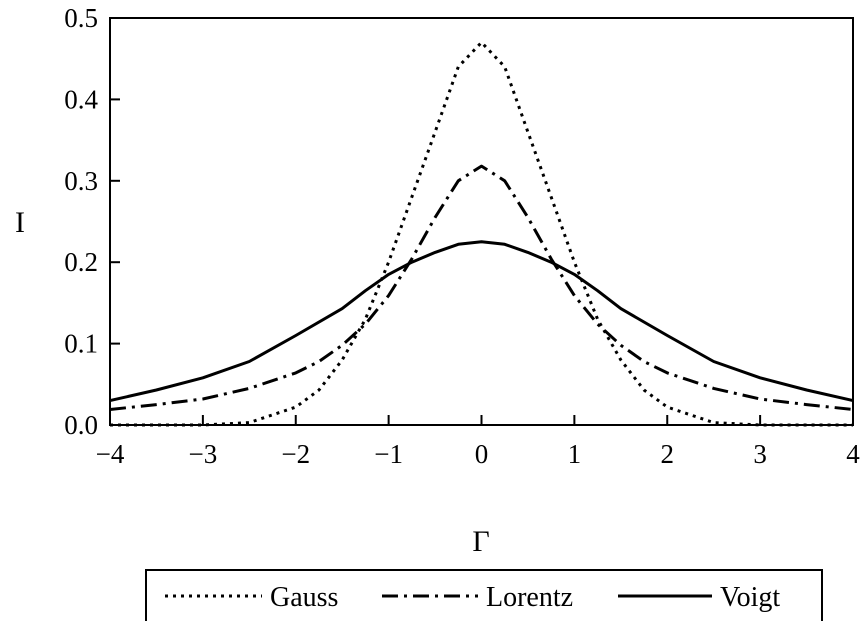  I want to click on legend-label-gauss: Gauss, so click(304, 597).